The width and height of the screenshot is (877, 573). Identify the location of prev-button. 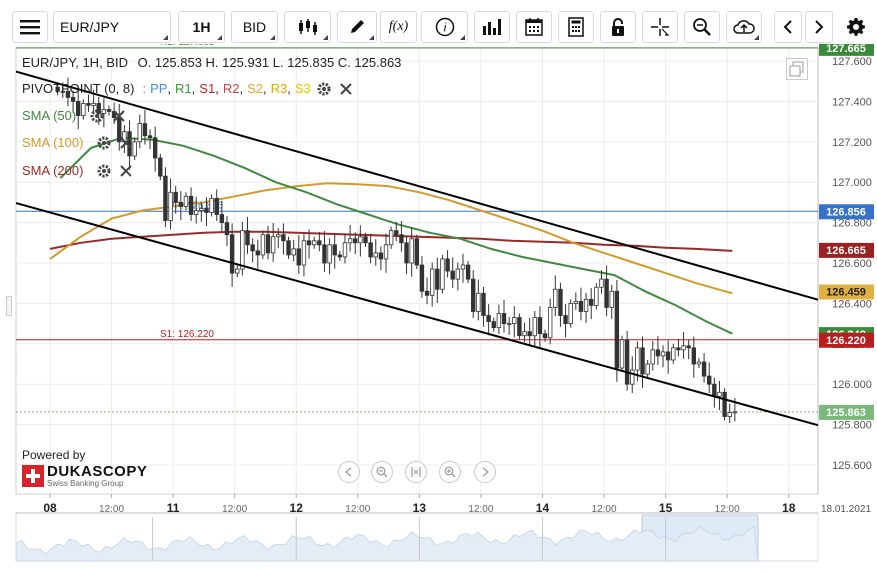
(788, 27).